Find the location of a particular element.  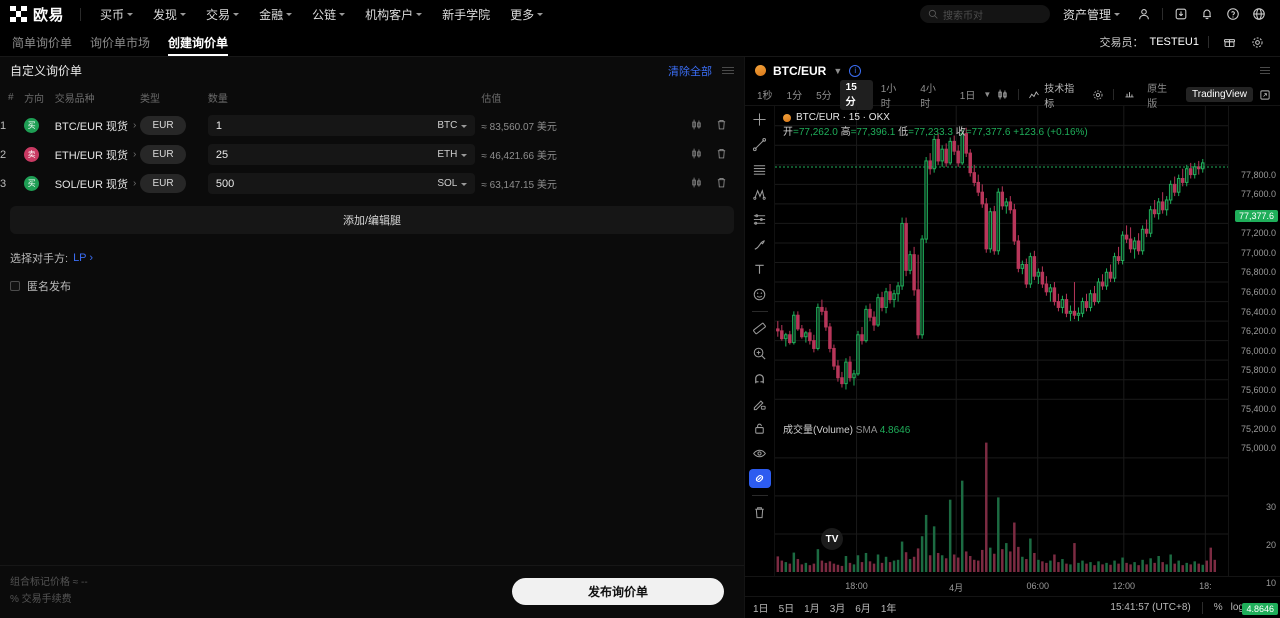

range-3mo: 3月 is located at coordinates (837, 609).